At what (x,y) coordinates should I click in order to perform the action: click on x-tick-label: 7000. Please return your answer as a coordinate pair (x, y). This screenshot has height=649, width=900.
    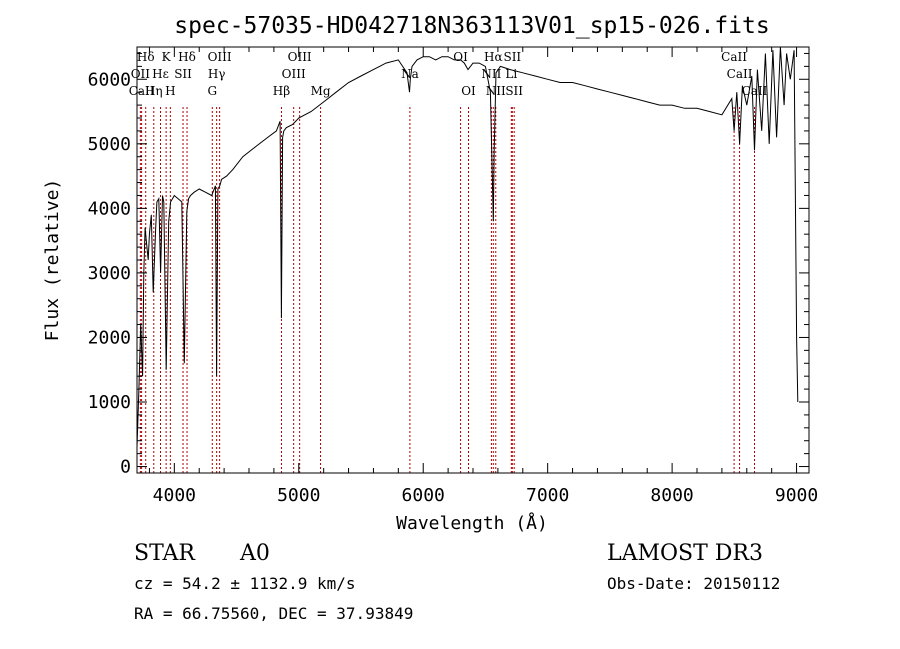
    Looking at the image, I should click on (547, 495).